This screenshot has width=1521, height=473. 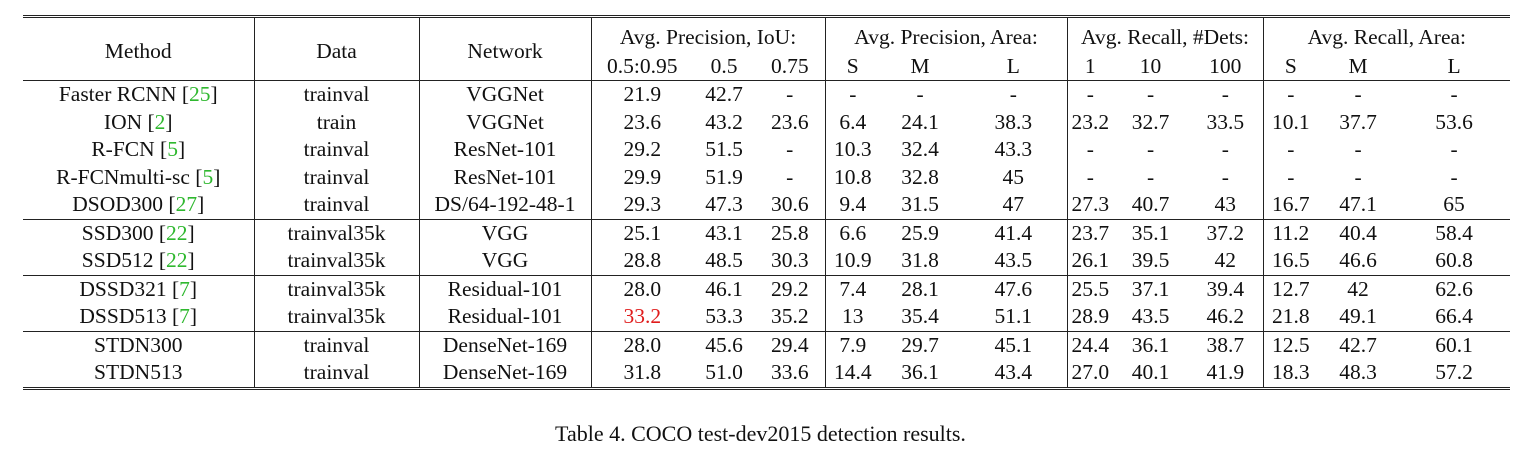 What do you see at coordinates (853, 121) in the screenshot?
I see `value-cell: 6.4` at bounding box center [853, 121].